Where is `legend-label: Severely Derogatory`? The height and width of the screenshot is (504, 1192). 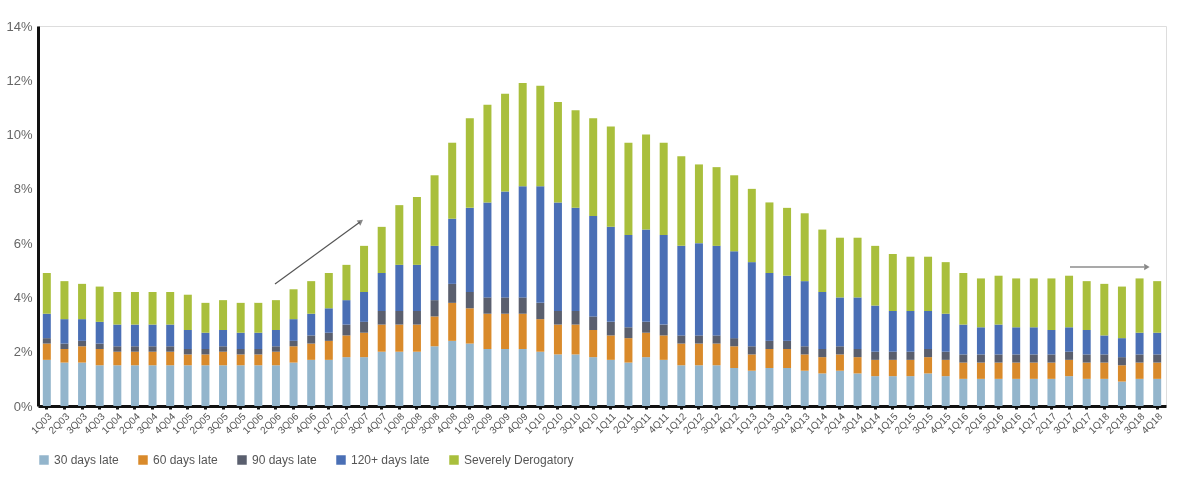 legend-label: Severely Derogatory is located at coordinates (519, 460).